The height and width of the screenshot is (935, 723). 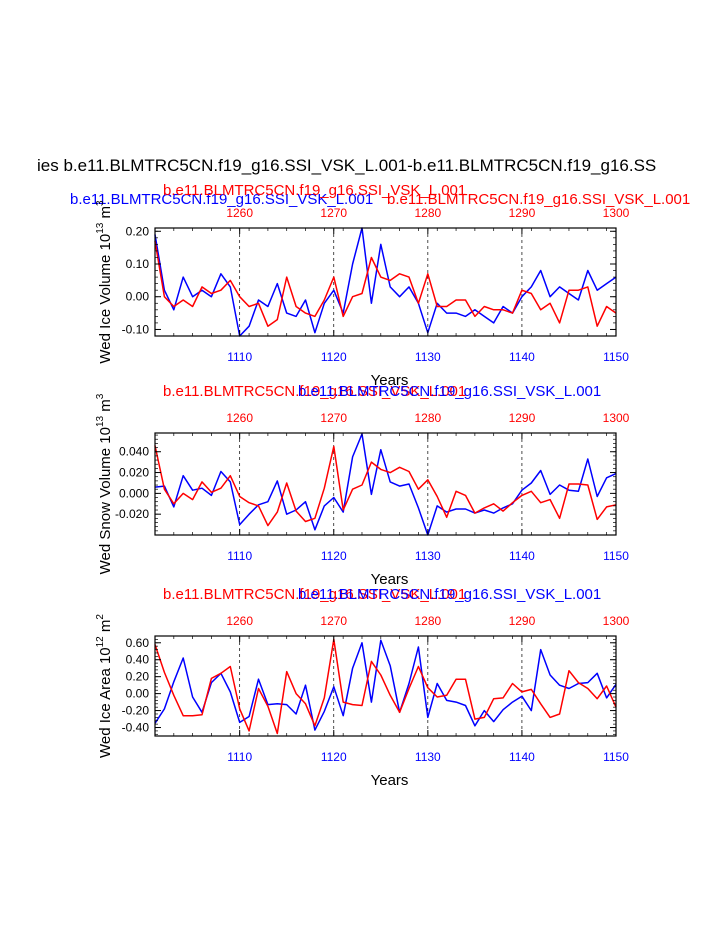 What do you see at coordinates (132, 514) in the screenshot?
I see `ytick-label: -0.020` at bounding box center [132, 514].